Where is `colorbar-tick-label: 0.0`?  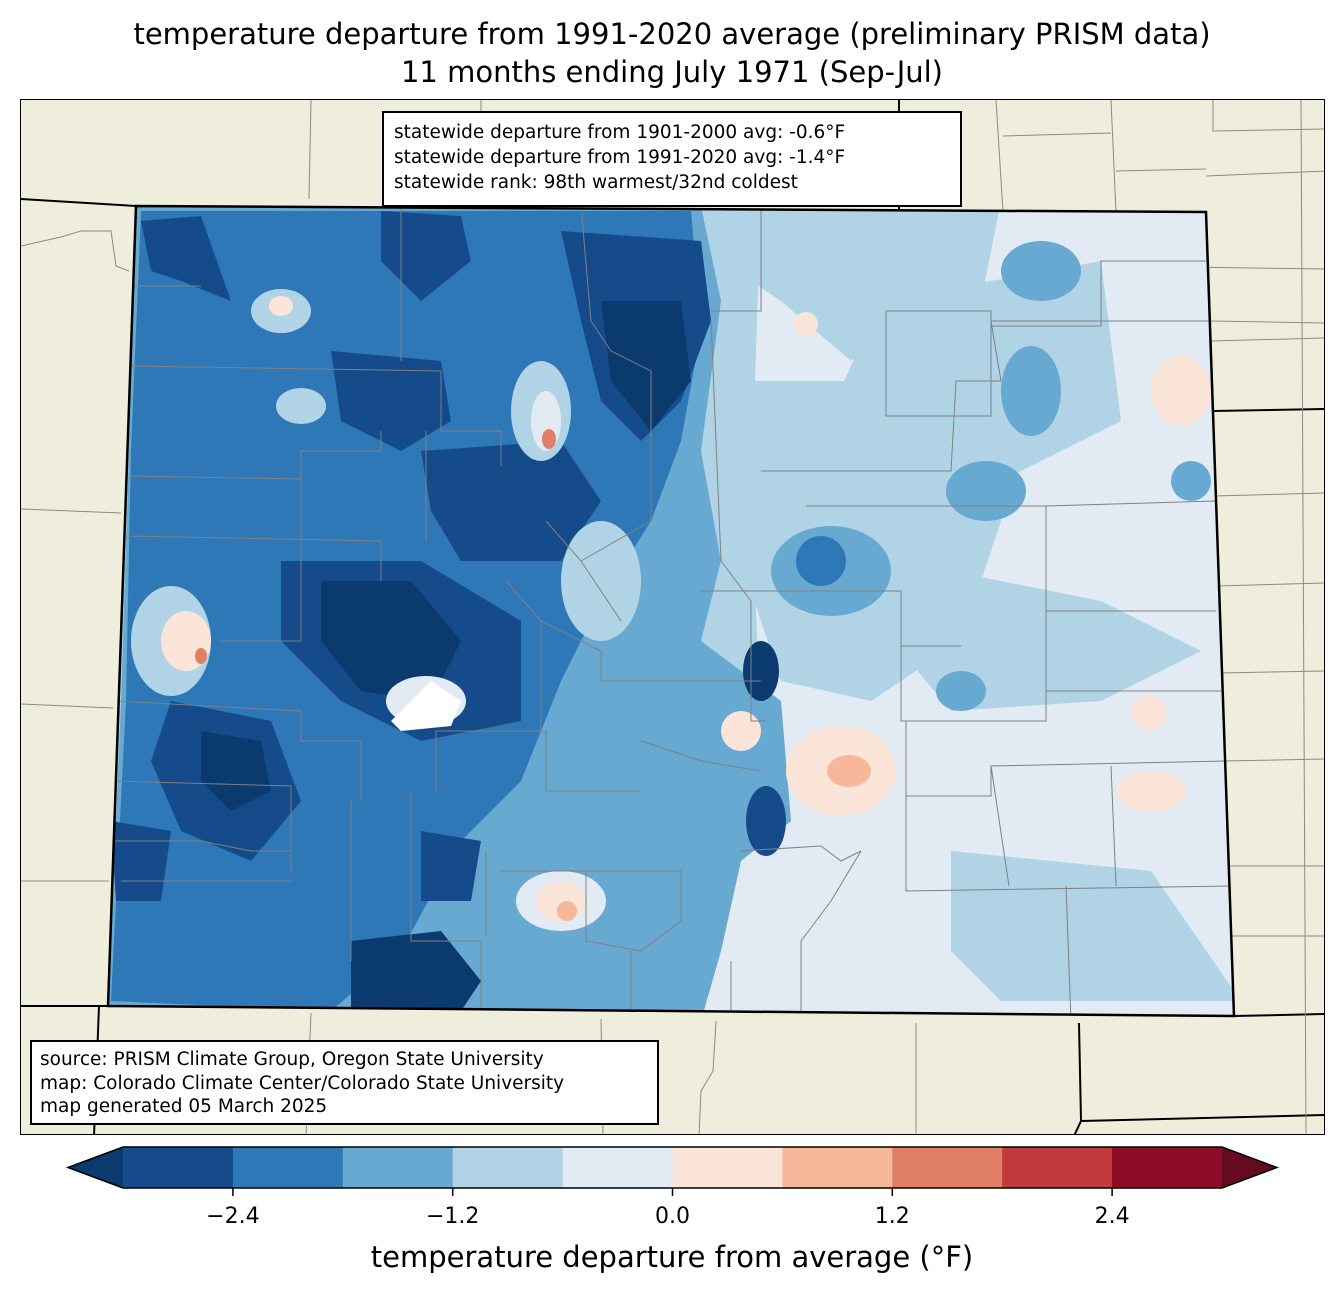
colorbar-tick-label: 0.0 is located at coordinates (672, 1216).